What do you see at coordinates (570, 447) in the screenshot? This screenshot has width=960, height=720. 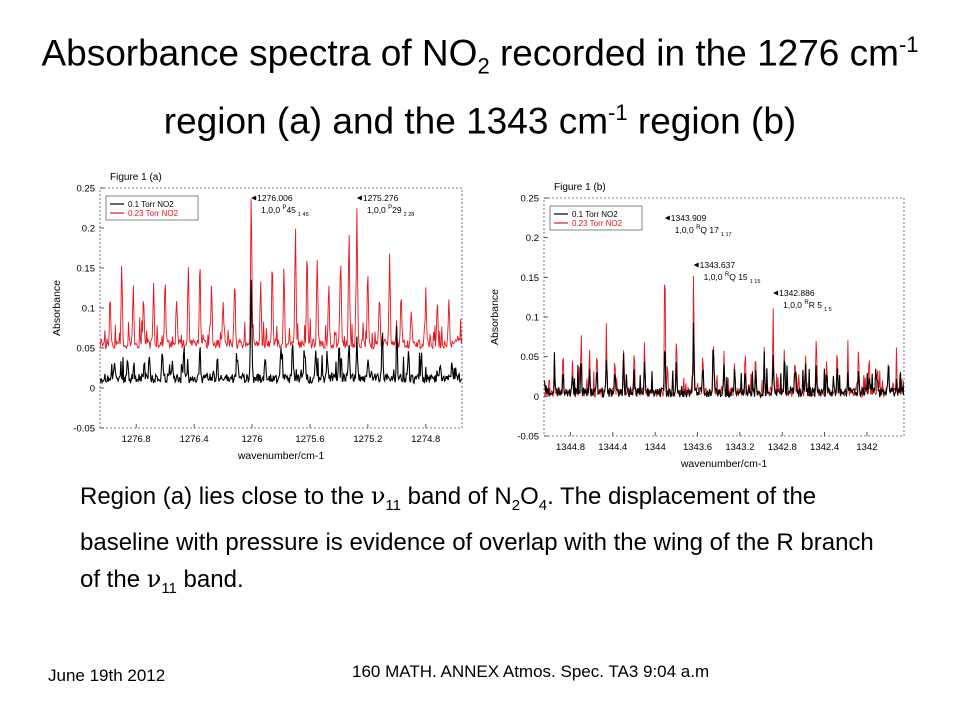 I see `x-tick-label: 1344.8` at bounding box center [570, 447].